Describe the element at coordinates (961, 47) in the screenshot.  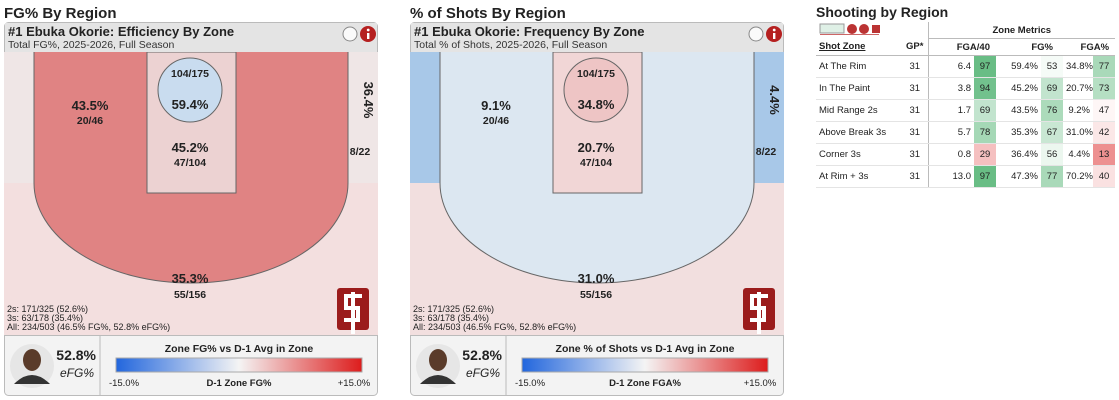
I see `column-header: FGA/40` at that location.